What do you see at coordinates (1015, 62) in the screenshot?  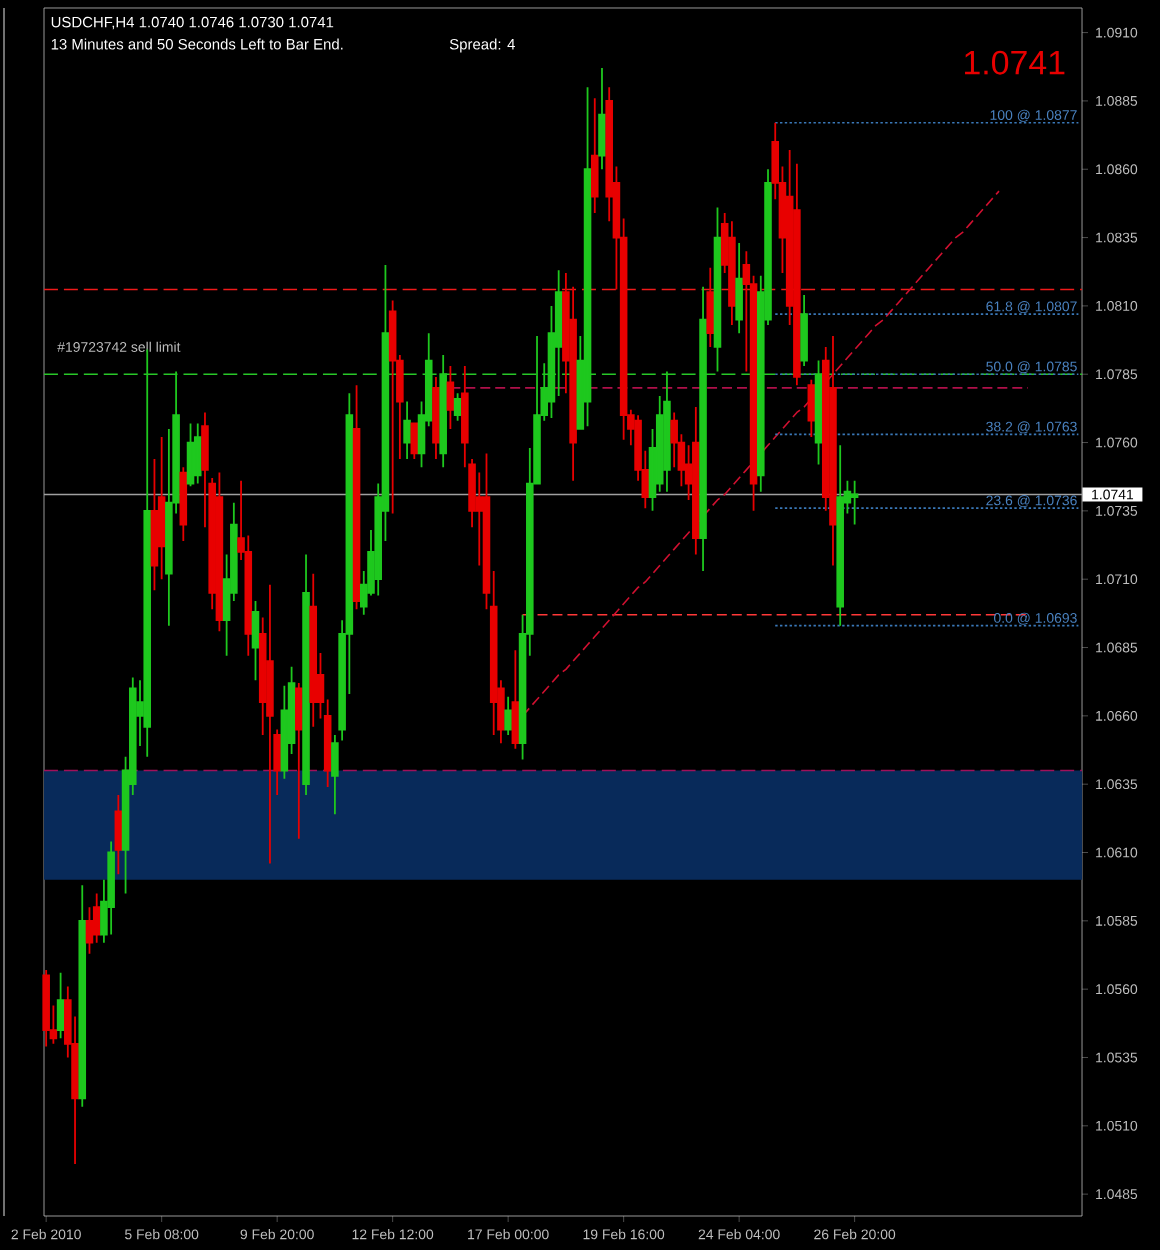 I see `annotation: 1.0741` at bounding box center [1015, 62].